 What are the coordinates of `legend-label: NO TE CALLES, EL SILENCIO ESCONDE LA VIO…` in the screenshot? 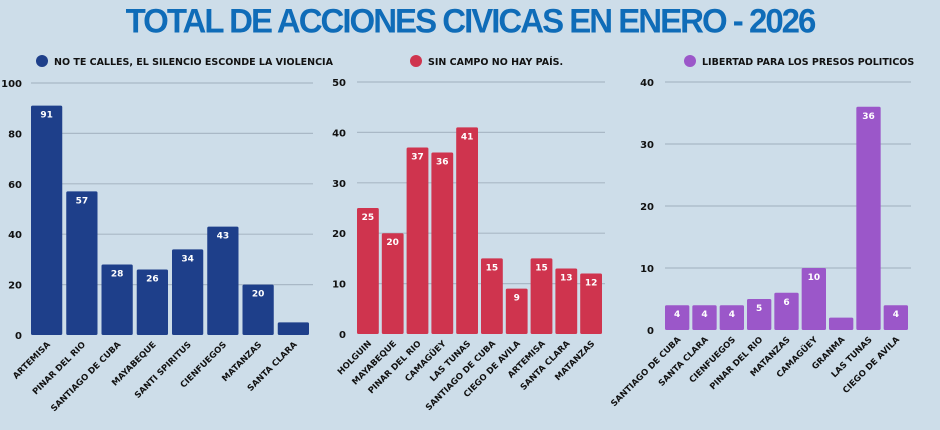 It's located at (194, 62).